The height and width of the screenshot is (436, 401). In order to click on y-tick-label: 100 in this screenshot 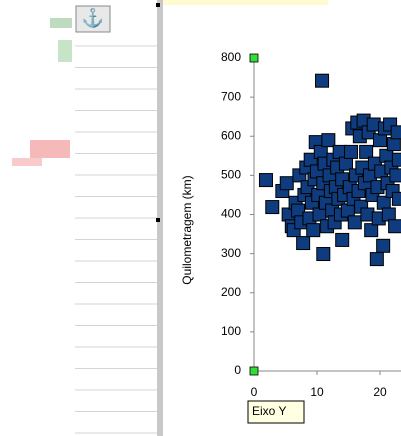, I will do `click(231, 331)`.